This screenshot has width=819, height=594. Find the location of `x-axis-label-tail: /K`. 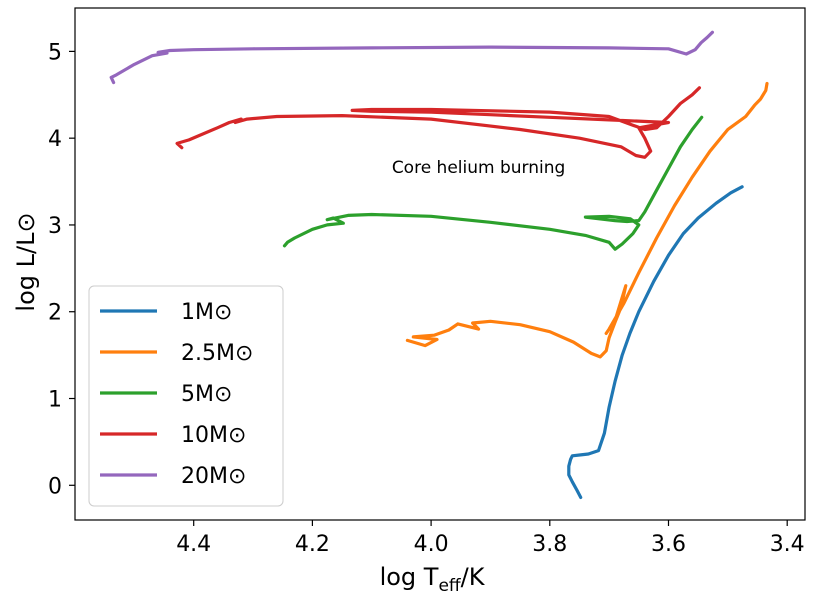

x-axis-label-tail: /K is located at coordinates (473, 577).